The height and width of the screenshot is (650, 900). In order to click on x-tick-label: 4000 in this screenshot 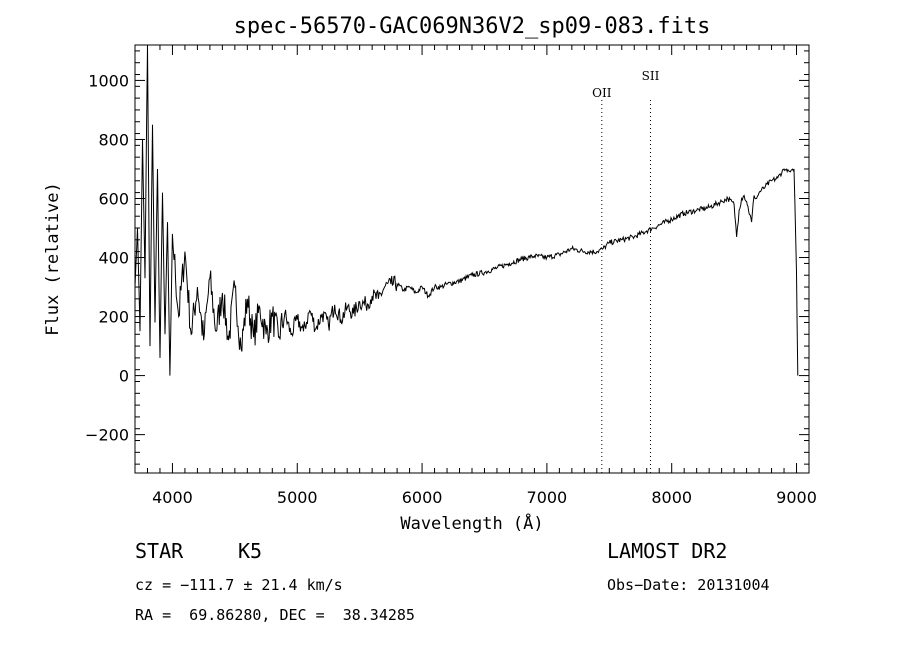, I will do `click(172, 497)`.